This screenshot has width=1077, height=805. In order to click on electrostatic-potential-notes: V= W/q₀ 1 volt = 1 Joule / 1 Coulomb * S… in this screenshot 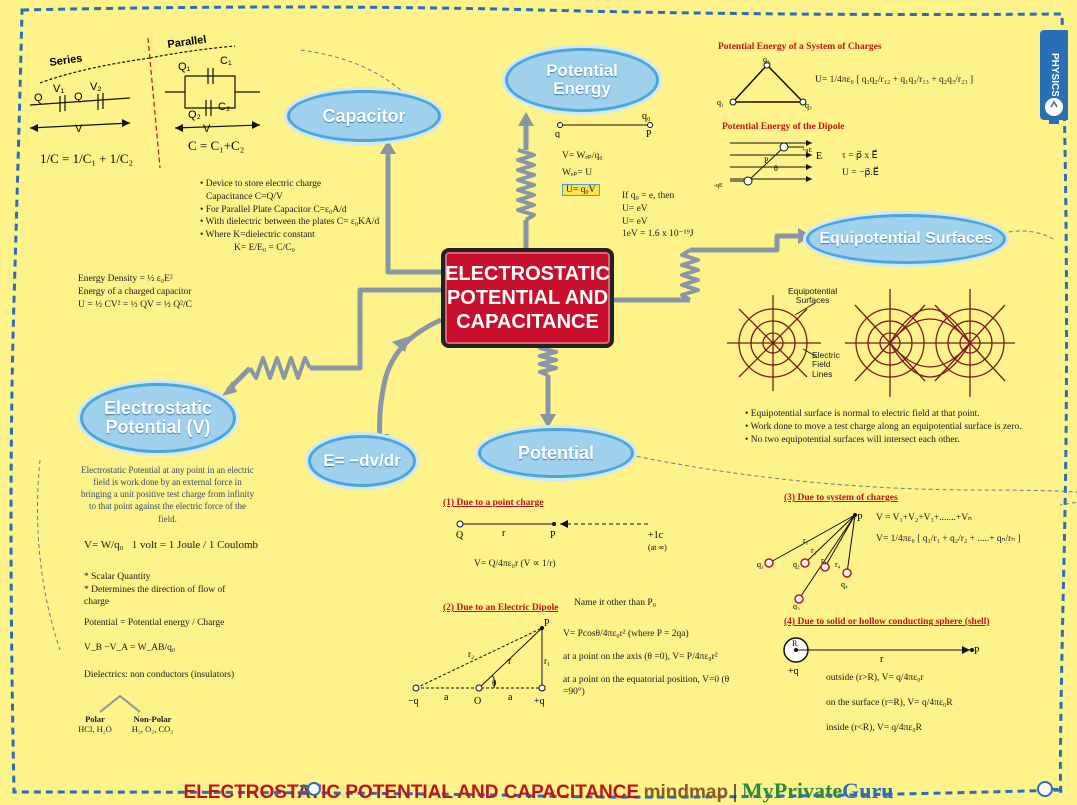, I will do `click(194, 610)`.